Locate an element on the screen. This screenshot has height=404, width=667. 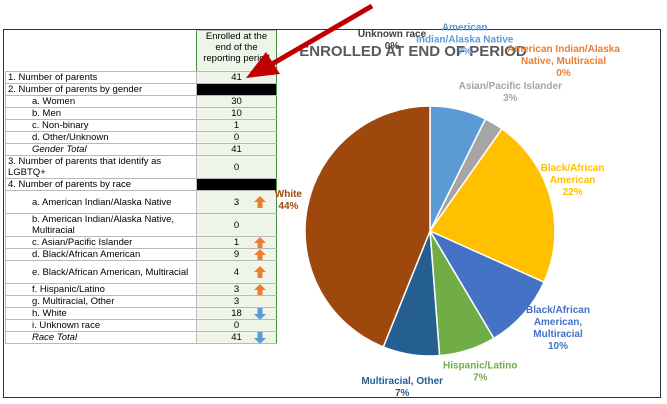
slice-label: White 44% is located at coordinates (289, 200).